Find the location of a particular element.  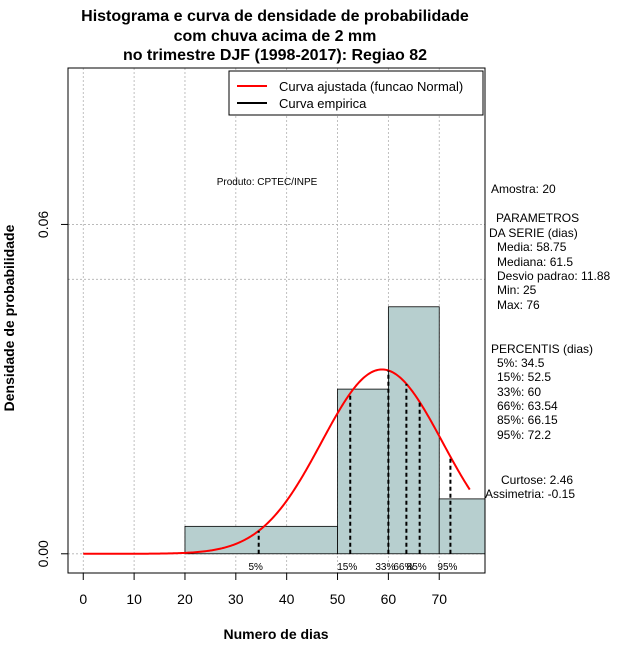

percentile-label-3: 66% is located at coordinates (403, 567).